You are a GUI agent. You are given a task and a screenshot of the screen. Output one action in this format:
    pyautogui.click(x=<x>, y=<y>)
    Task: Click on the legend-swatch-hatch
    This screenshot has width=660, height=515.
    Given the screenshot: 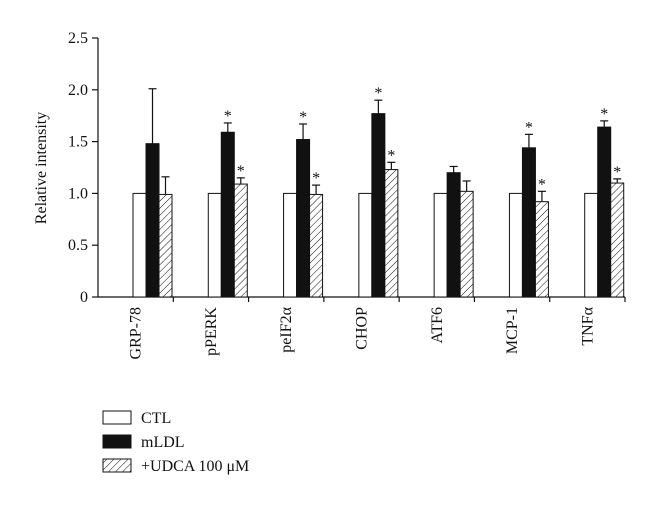 What is the action you would take?
    pyautogui.click(x=117, y=465)
    